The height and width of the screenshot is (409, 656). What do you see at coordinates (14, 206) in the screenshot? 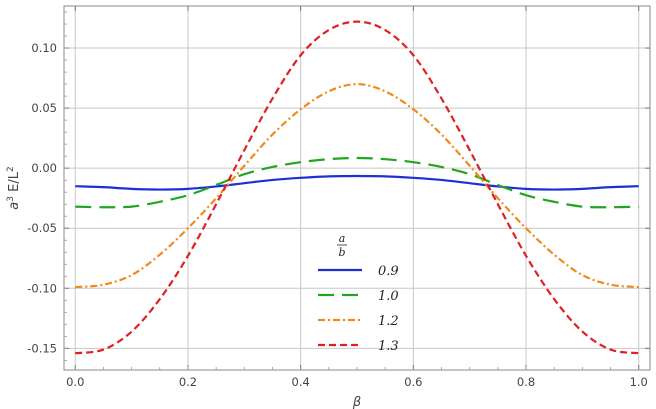
I see `y-axis-label-base: a` at bounding box center [14, 206].